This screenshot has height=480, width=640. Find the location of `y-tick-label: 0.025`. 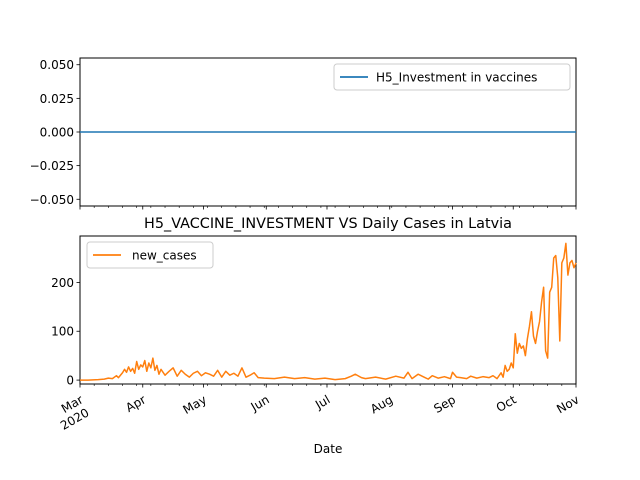

y-tick-label: 0.025 is located at coordinates (57, 99).